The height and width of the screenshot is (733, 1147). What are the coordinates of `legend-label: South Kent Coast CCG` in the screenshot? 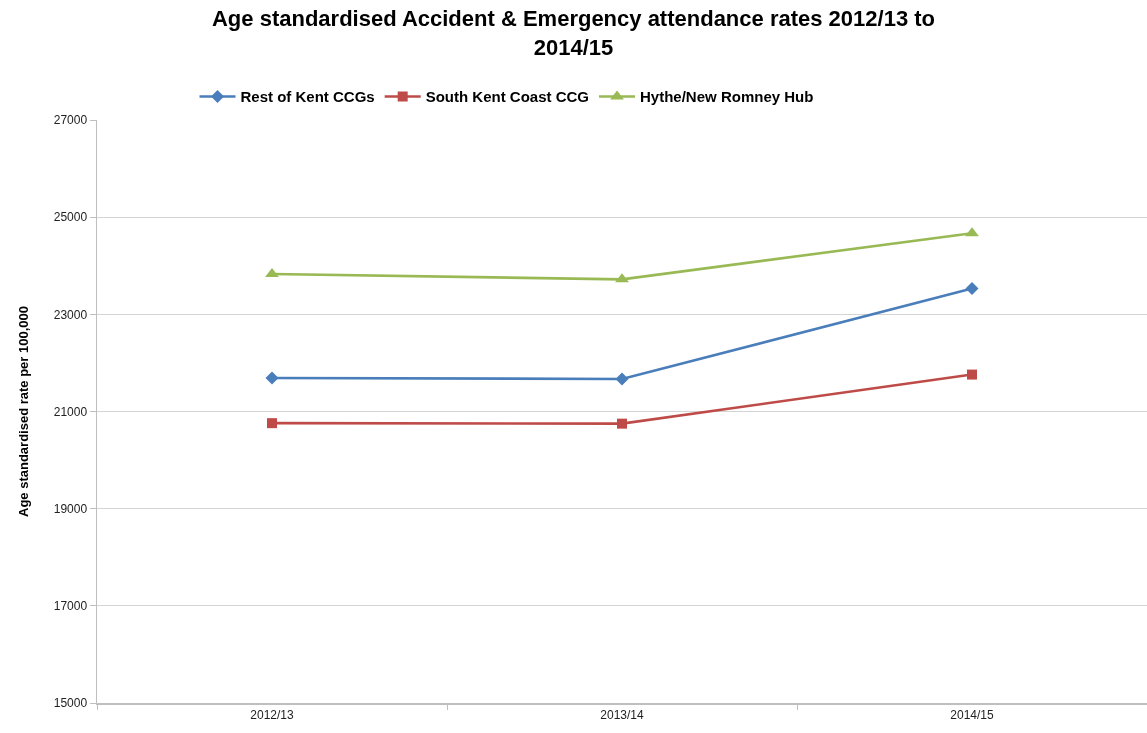 It's located at (507, 97).